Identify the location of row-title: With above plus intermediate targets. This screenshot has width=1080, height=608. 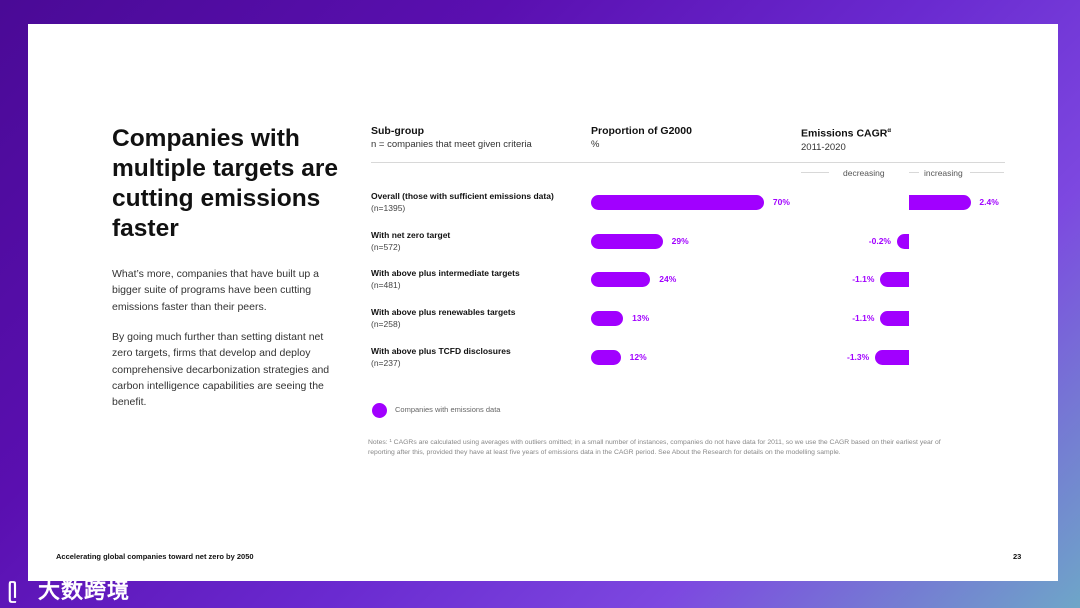
(445, 273).